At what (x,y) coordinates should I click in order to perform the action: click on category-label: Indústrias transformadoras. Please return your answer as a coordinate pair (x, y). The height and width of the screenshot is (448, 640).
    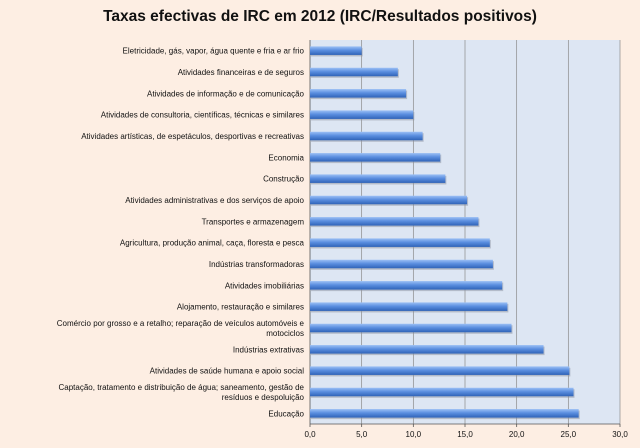
    Looking at the image, I should click on (256, 264).